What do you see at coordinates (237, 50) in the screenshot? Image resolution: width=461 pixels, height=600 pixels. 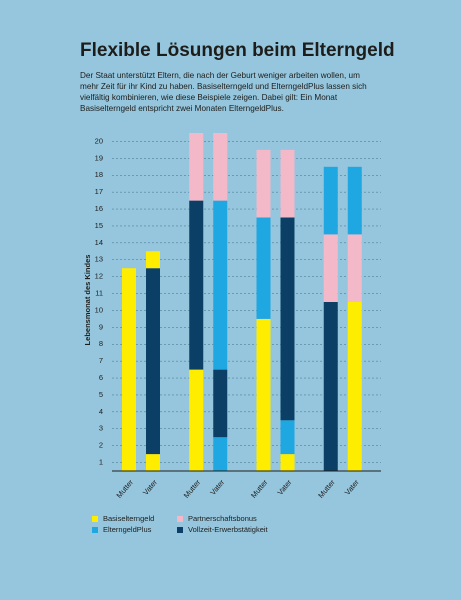 I see `chart-title: Flexible Lösungen beim Elterngeld` at bounding box center [237, 50].